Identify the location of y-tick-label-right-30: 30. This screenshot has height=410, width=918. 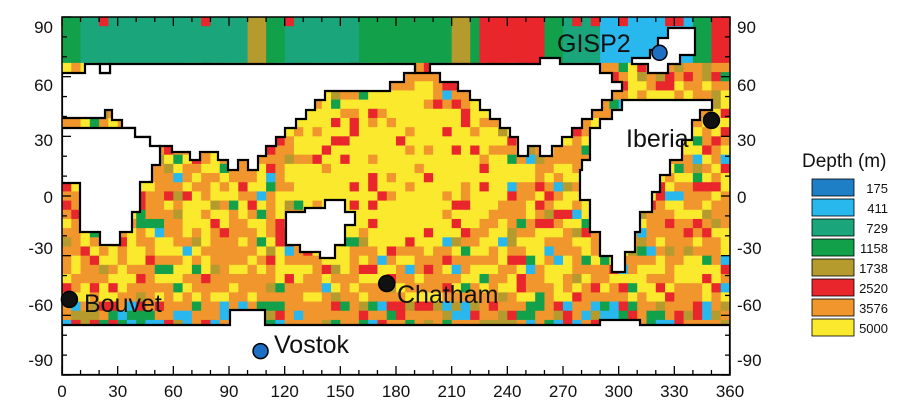
(746, 140).